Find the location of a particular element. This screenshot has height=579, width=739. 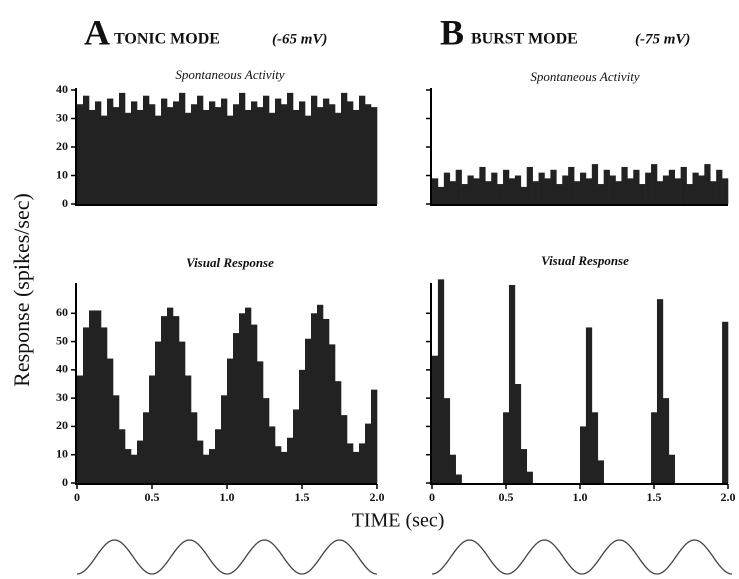

chart-title: Spontaneous Activity is located at coordinates (229, 74).